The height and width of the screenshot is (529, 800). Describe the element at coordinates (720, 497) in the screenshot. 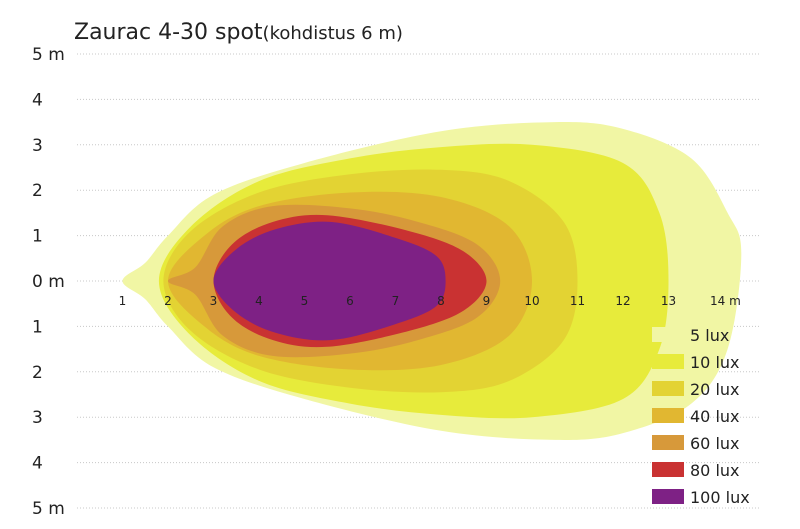

I see `legend-label: 100 lux` at that location.